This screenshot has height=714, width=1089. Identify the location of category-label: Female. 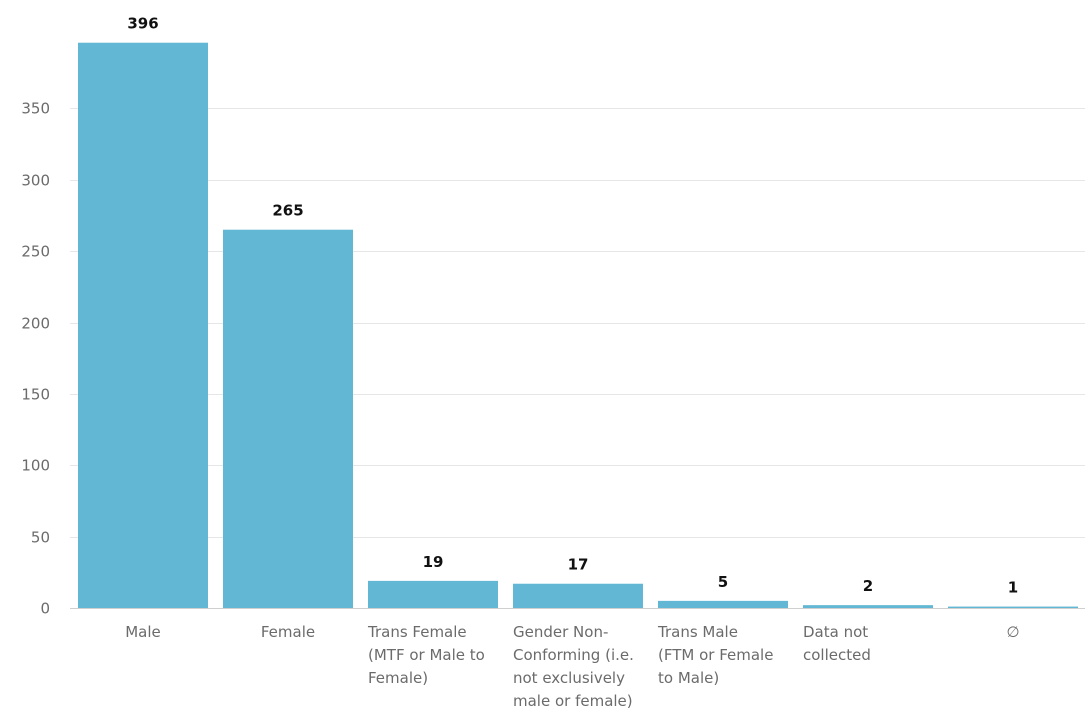
(288, 632).